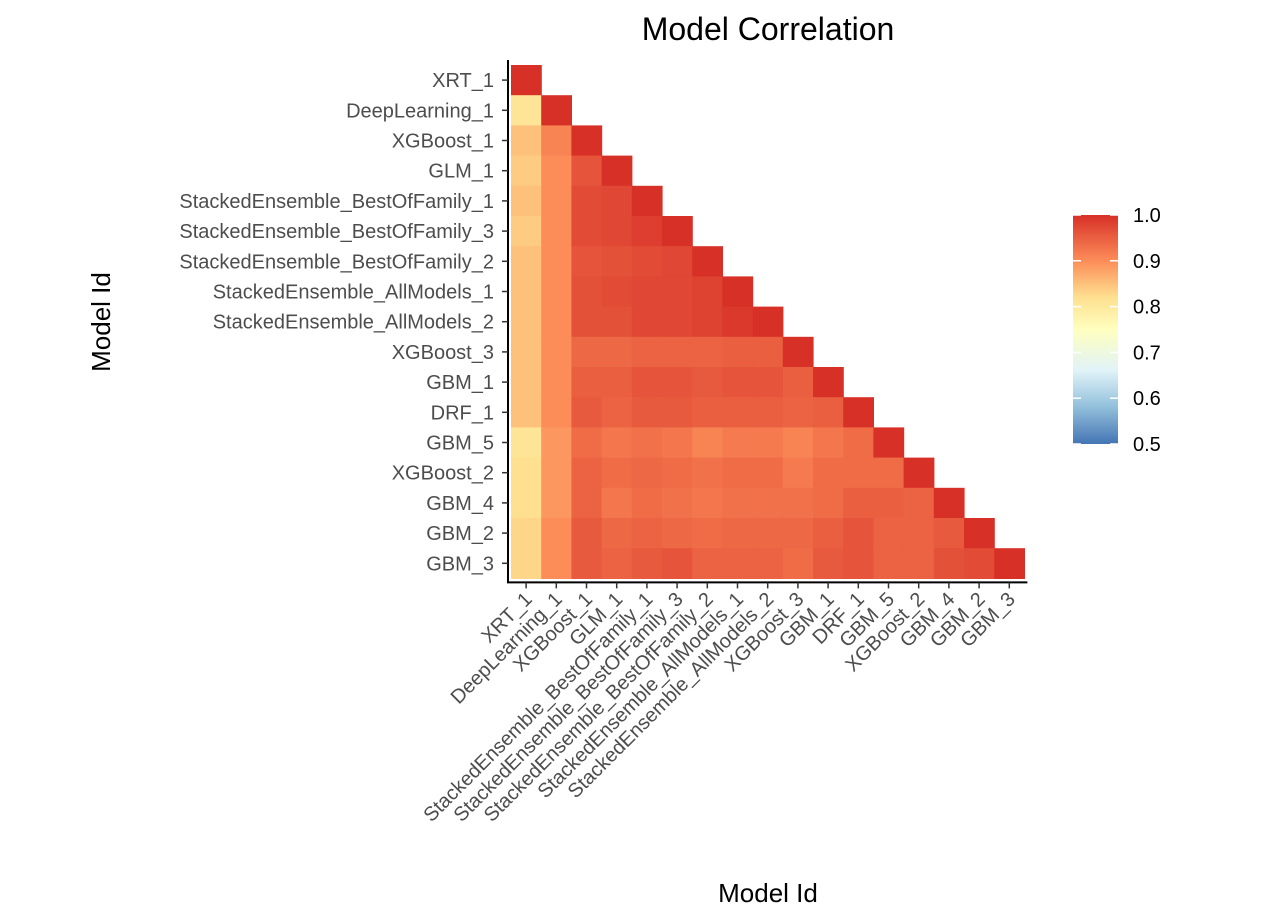  Describe the element at coordinates (336, 202) in the screenshot. I see `y-tick-label: StackedEnsemble_BestOfFamily_1` at that location.